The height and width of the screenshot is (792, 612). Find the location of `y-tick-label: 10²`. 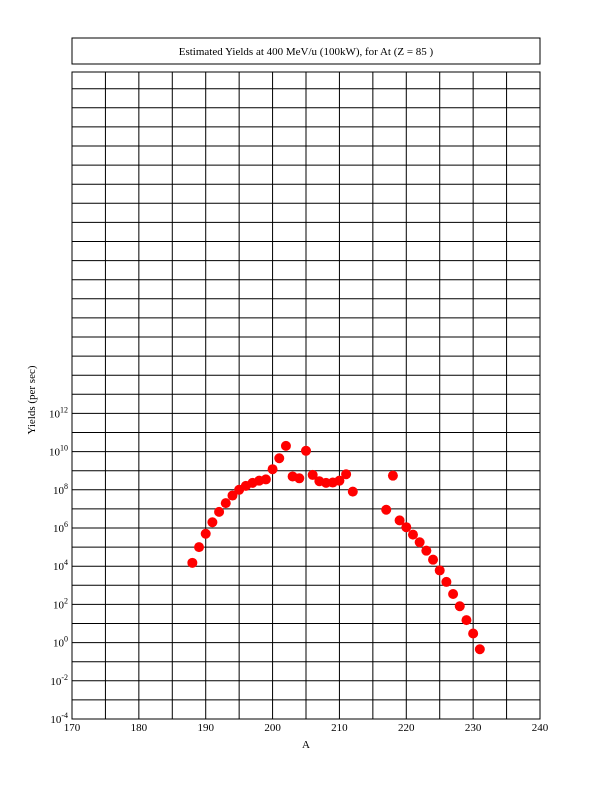

y-tick-label: 10² is located at coordinates (60, 603).